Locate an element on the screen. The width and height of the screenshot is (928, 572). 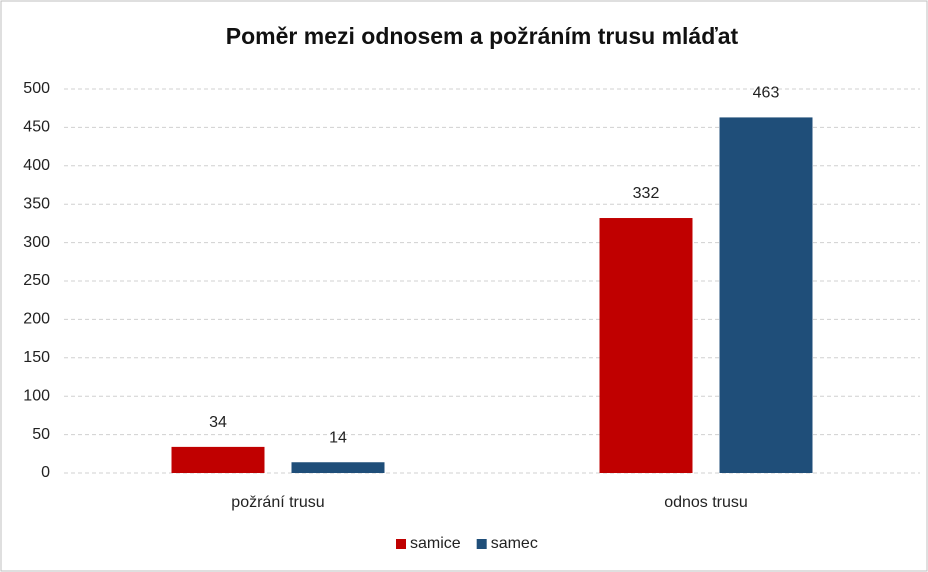
y-tick-label: 300 is located at coordinates (36, 242).